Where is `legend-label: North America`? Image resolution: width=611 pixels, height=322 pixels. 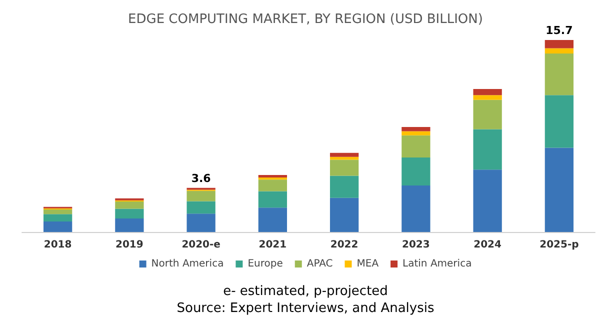
legend-label: North America is located at coordinates (187, 264).